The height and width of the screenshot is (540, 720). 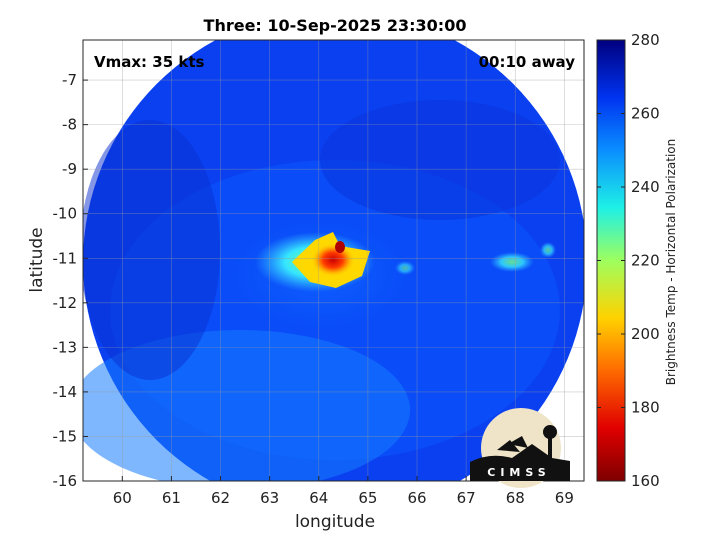 What do you see at coordinates (65, 214) in the screenshot?
I see `y-tick-label: -10` at bounding box center [65, 214].